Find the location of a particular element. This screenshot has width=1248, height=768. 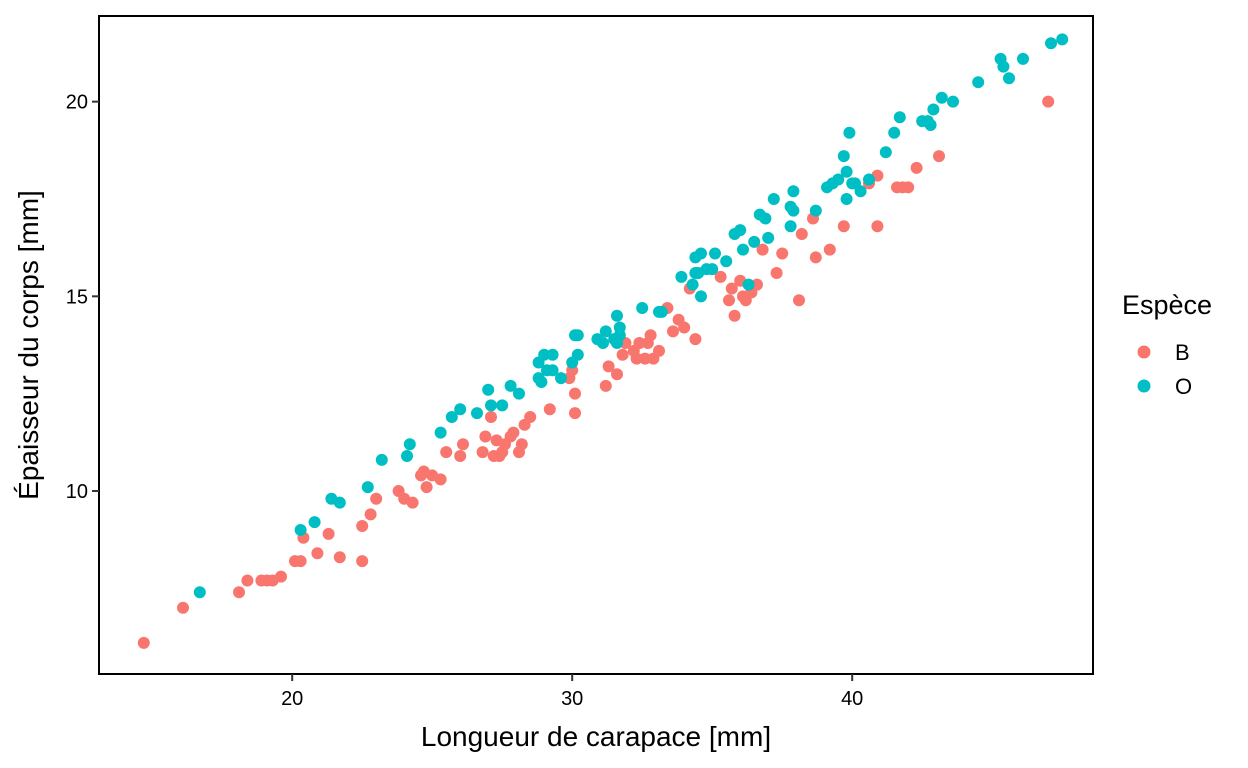

x-axis-ticks: 20 30 40 is located at coordinates (572, 692).